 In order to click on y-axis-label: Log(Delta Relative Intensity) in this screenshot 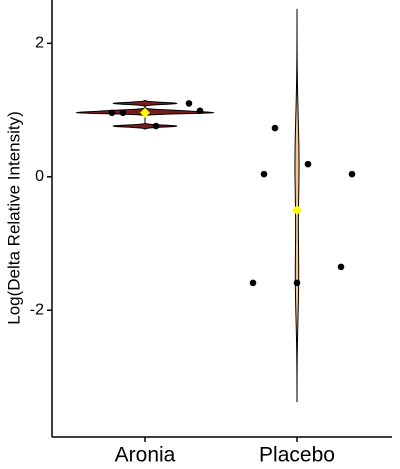, I will do `click(13, 218)`.